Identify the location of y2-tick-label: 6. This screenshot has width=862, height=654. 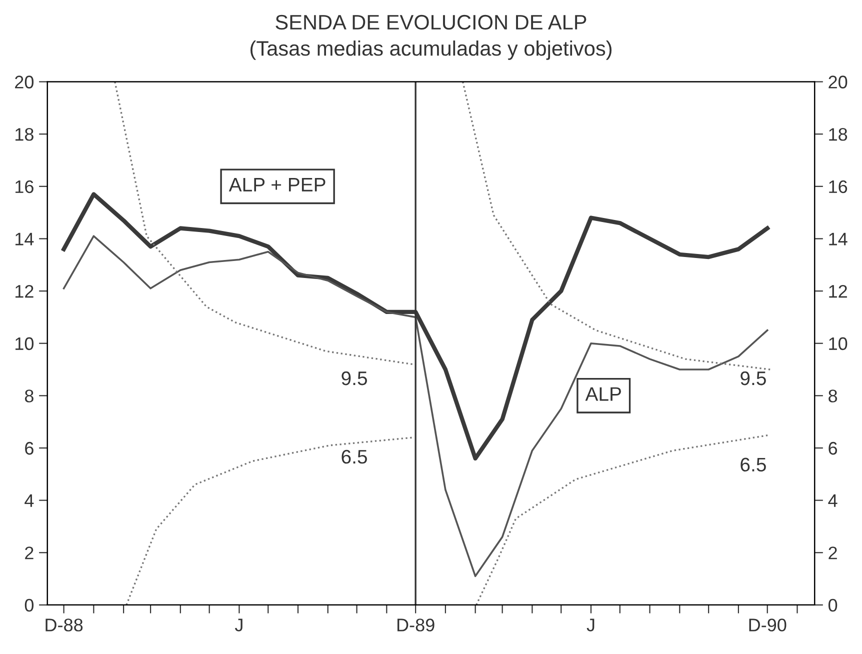
(833, 448).